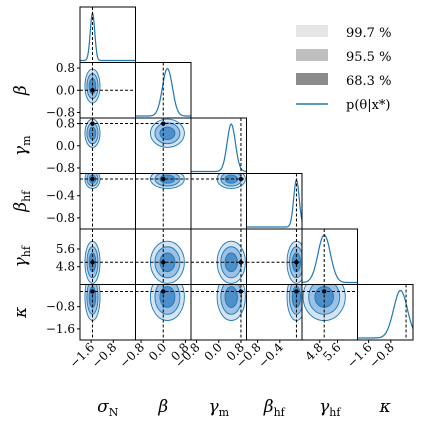 This screenshot has height=421, width=423. What do you see at coordinates (335, 412) in the screenshot?
I see `xaxis-label-sub: hf` at bounding box center [335, 412].